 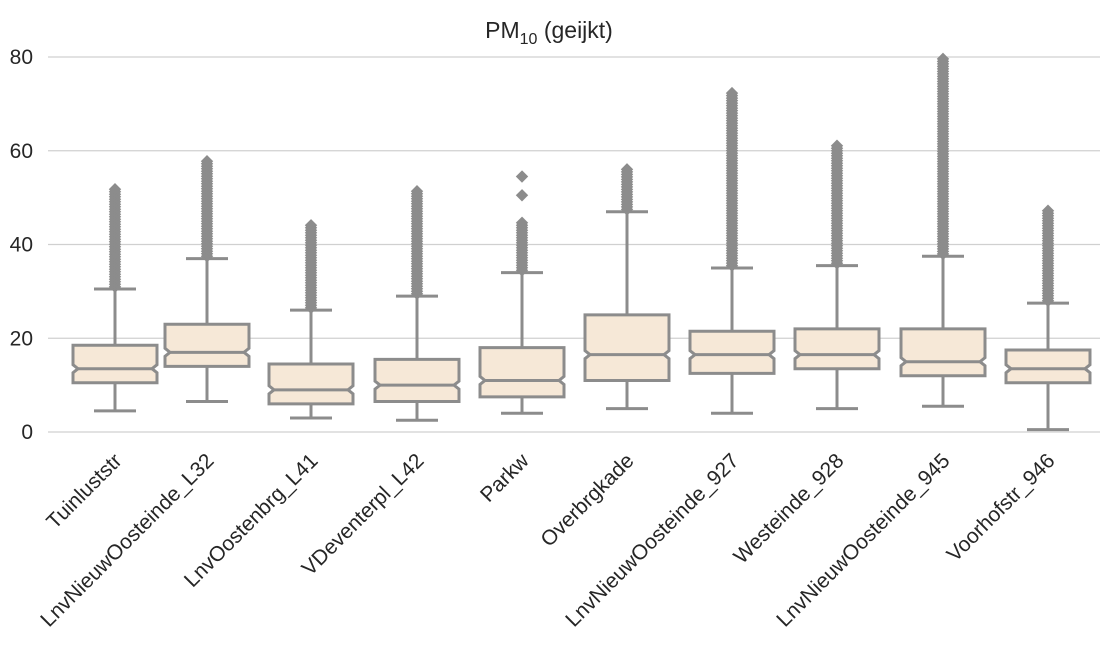 What do you see at coordinates (1001, 507) in the screenshot?
I see `x-tick-label: Voorhofstr_946` at bounding box center [1001, 507].